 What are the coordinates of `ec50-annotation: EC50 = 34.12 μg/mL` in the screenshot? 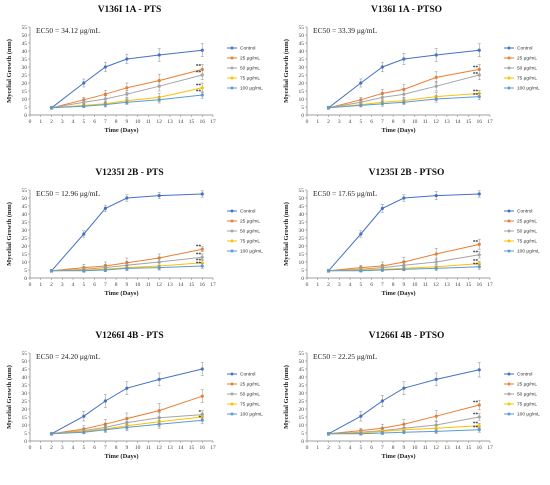 It's located at (68, 30).